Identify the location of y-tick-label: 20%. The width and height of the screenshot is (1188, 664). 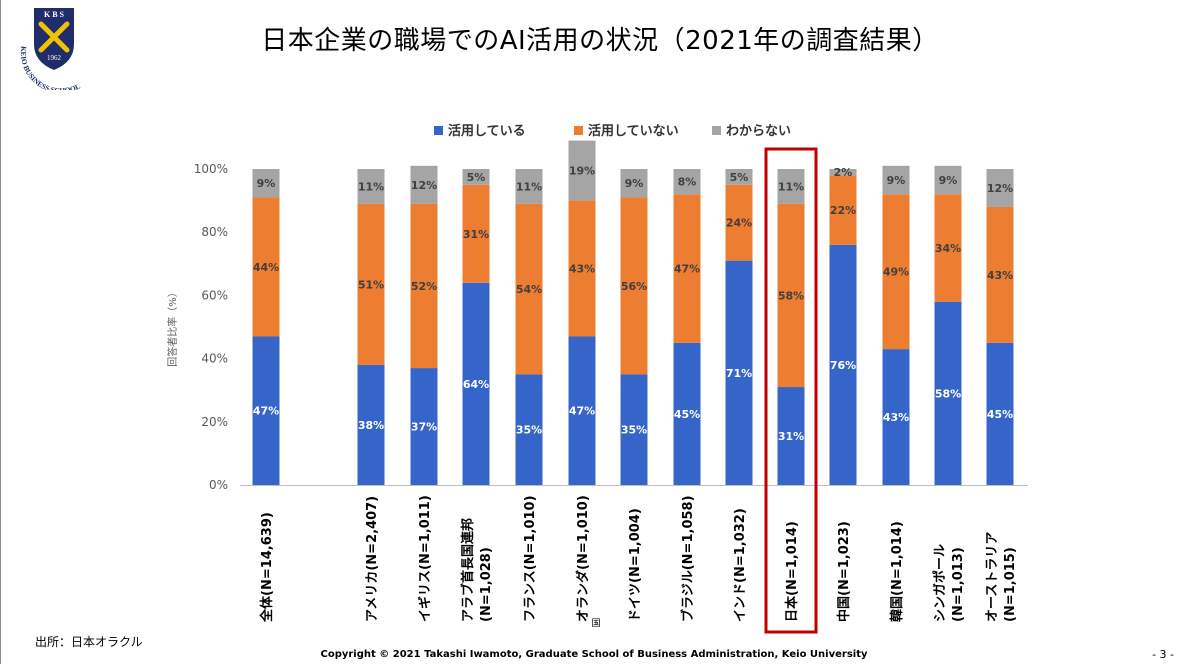
(214, 422).